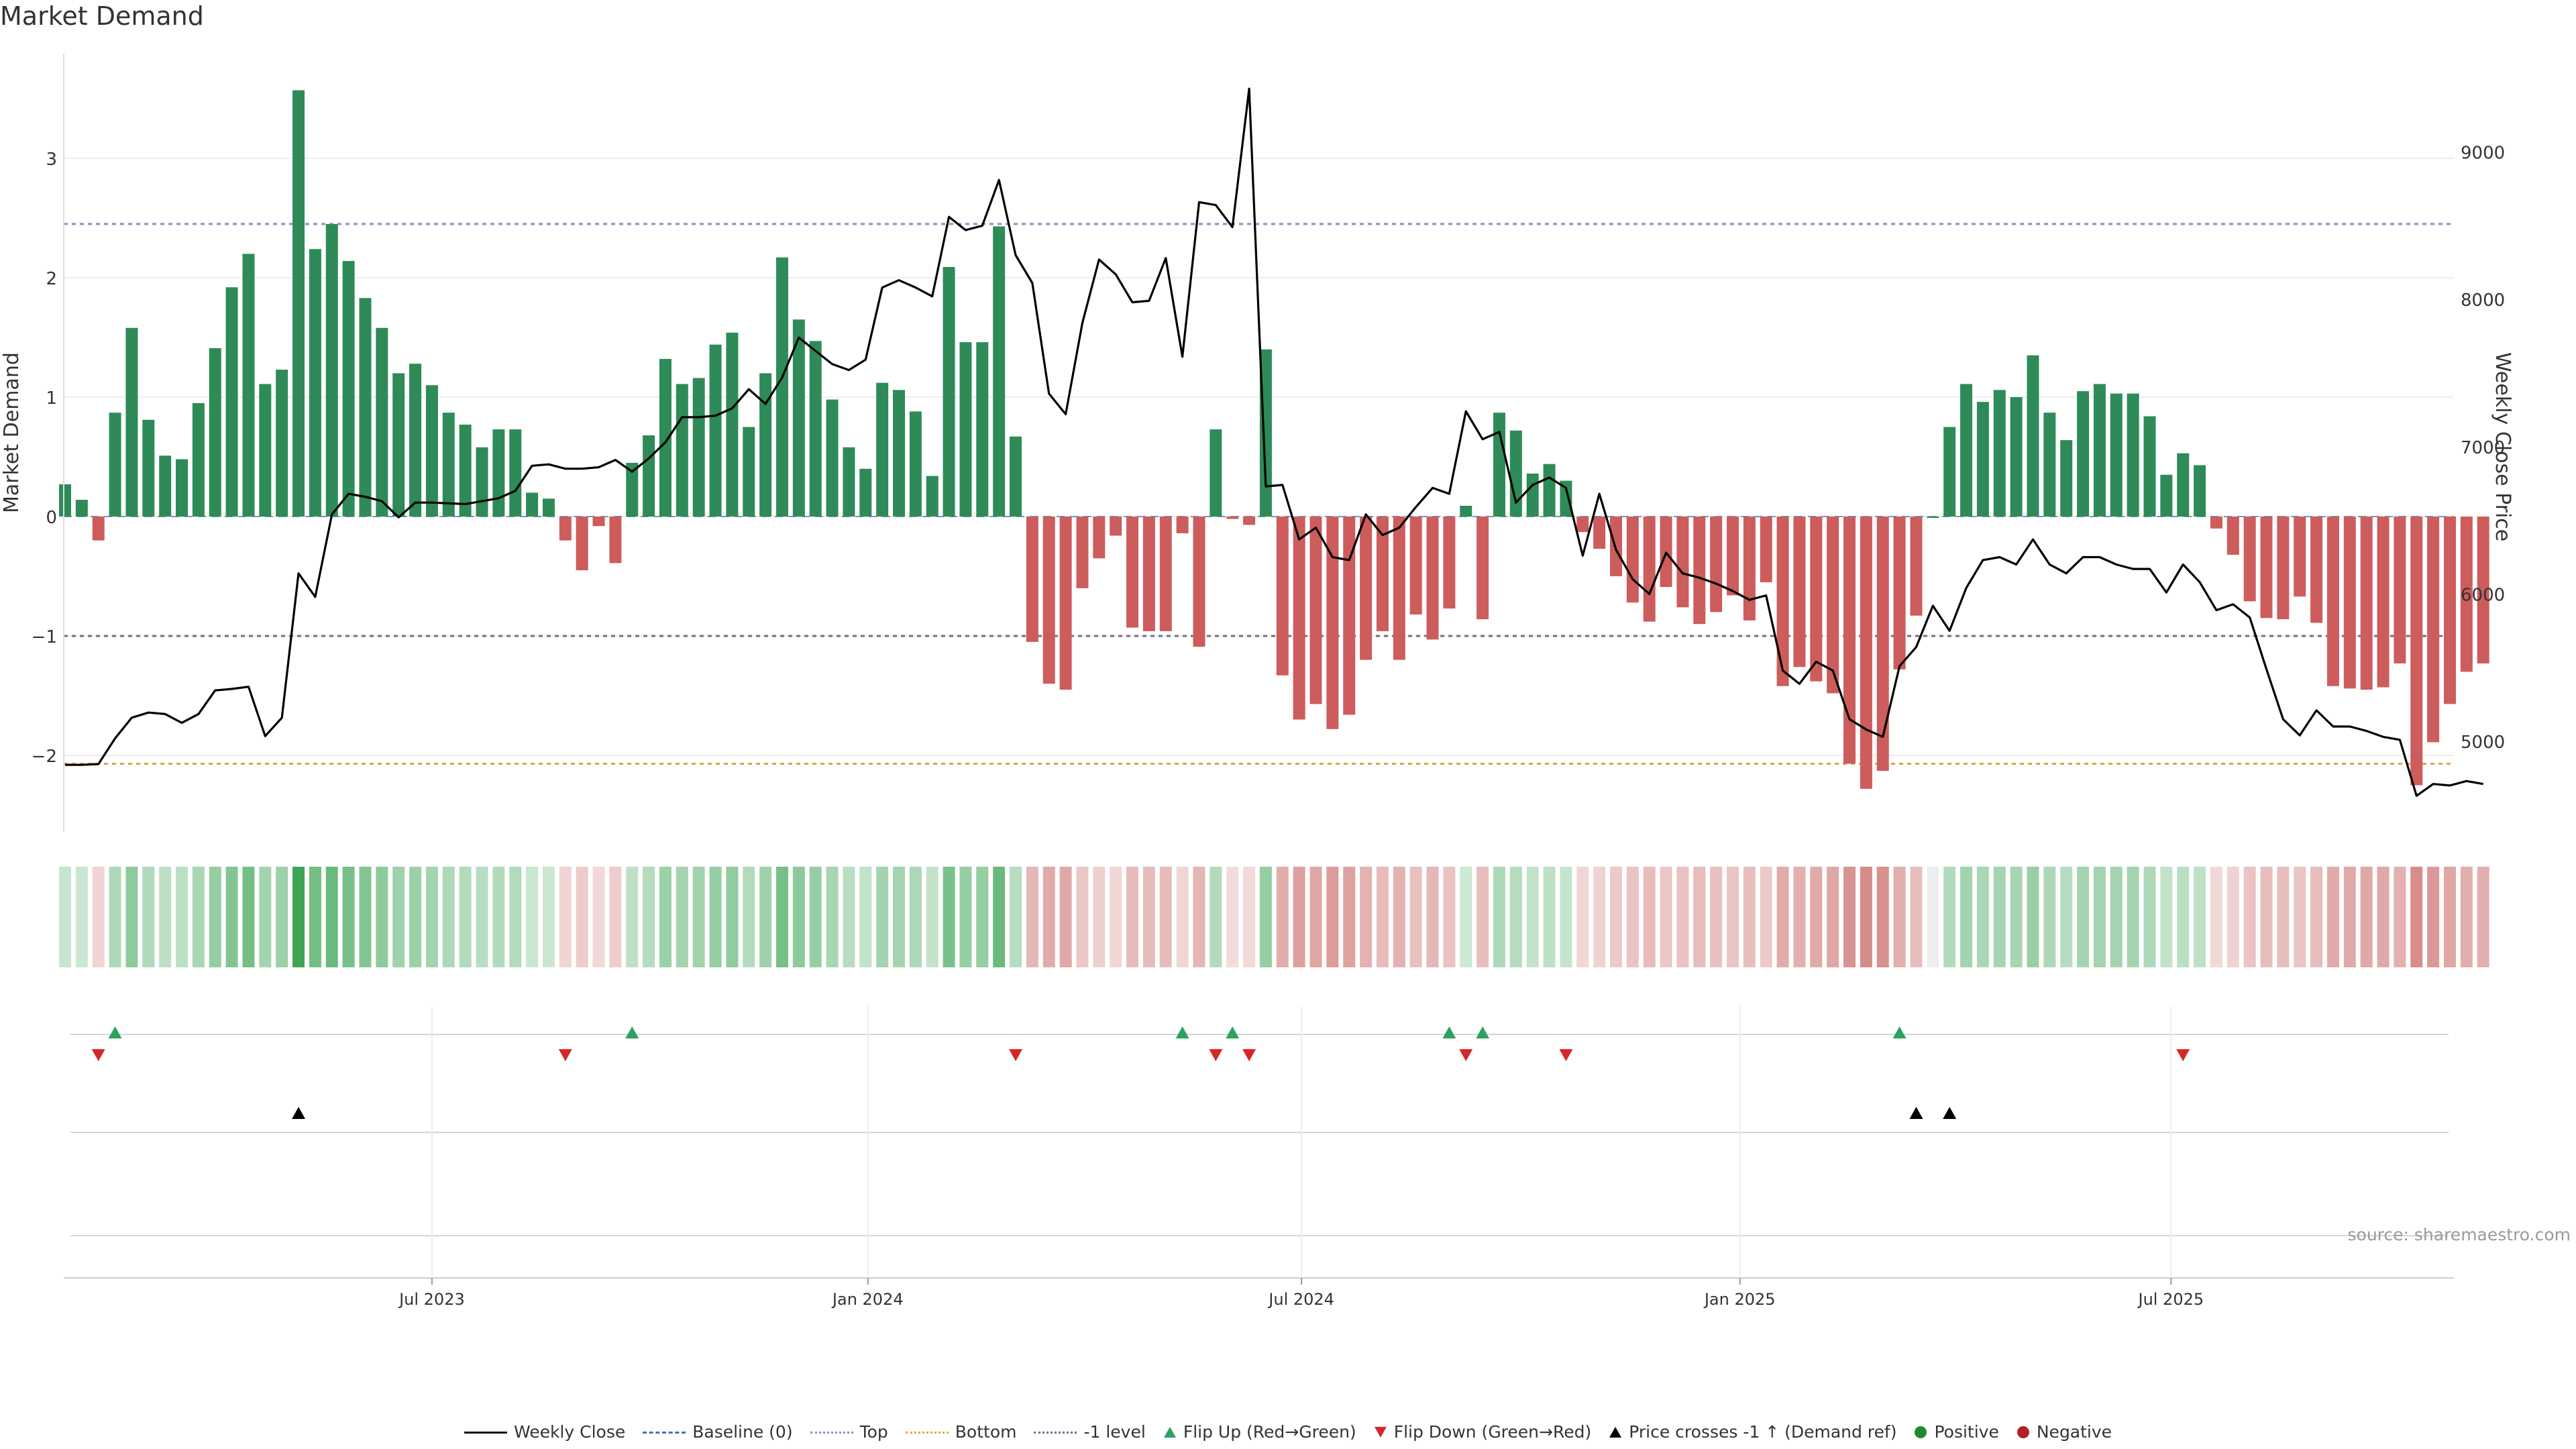 This screenshot has height=1449, width=2576. I want to click on legend-item-negative: Negative, so click(2064, 1432).